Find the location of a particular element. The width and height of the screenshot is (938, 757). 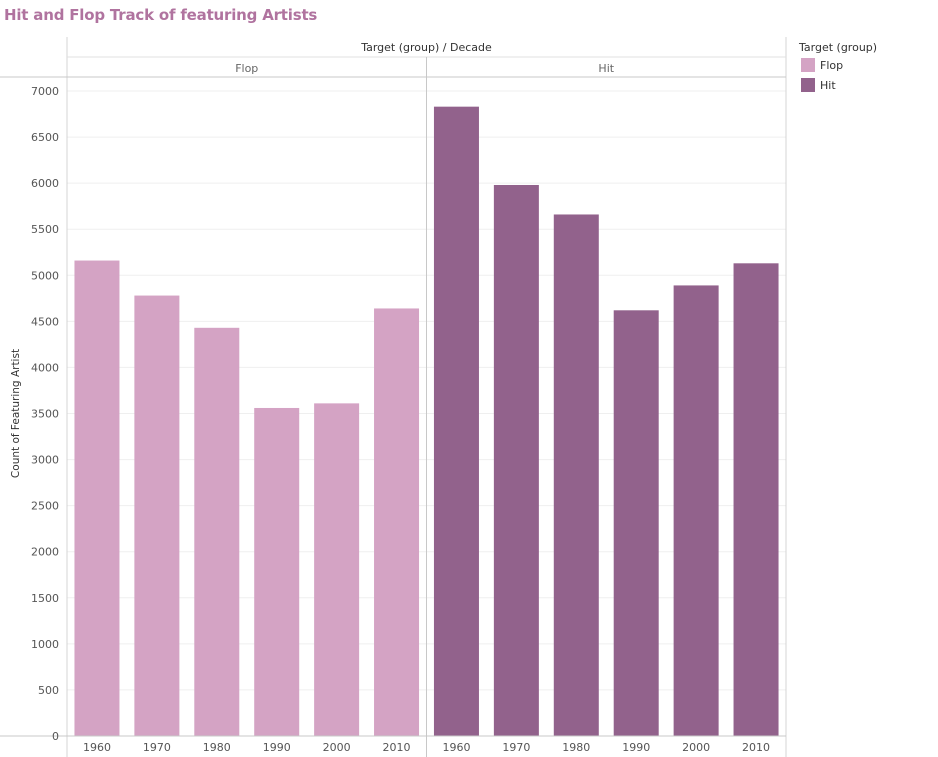

column-header-title: Target (group) / Decade is located at coordinates (426, 47).